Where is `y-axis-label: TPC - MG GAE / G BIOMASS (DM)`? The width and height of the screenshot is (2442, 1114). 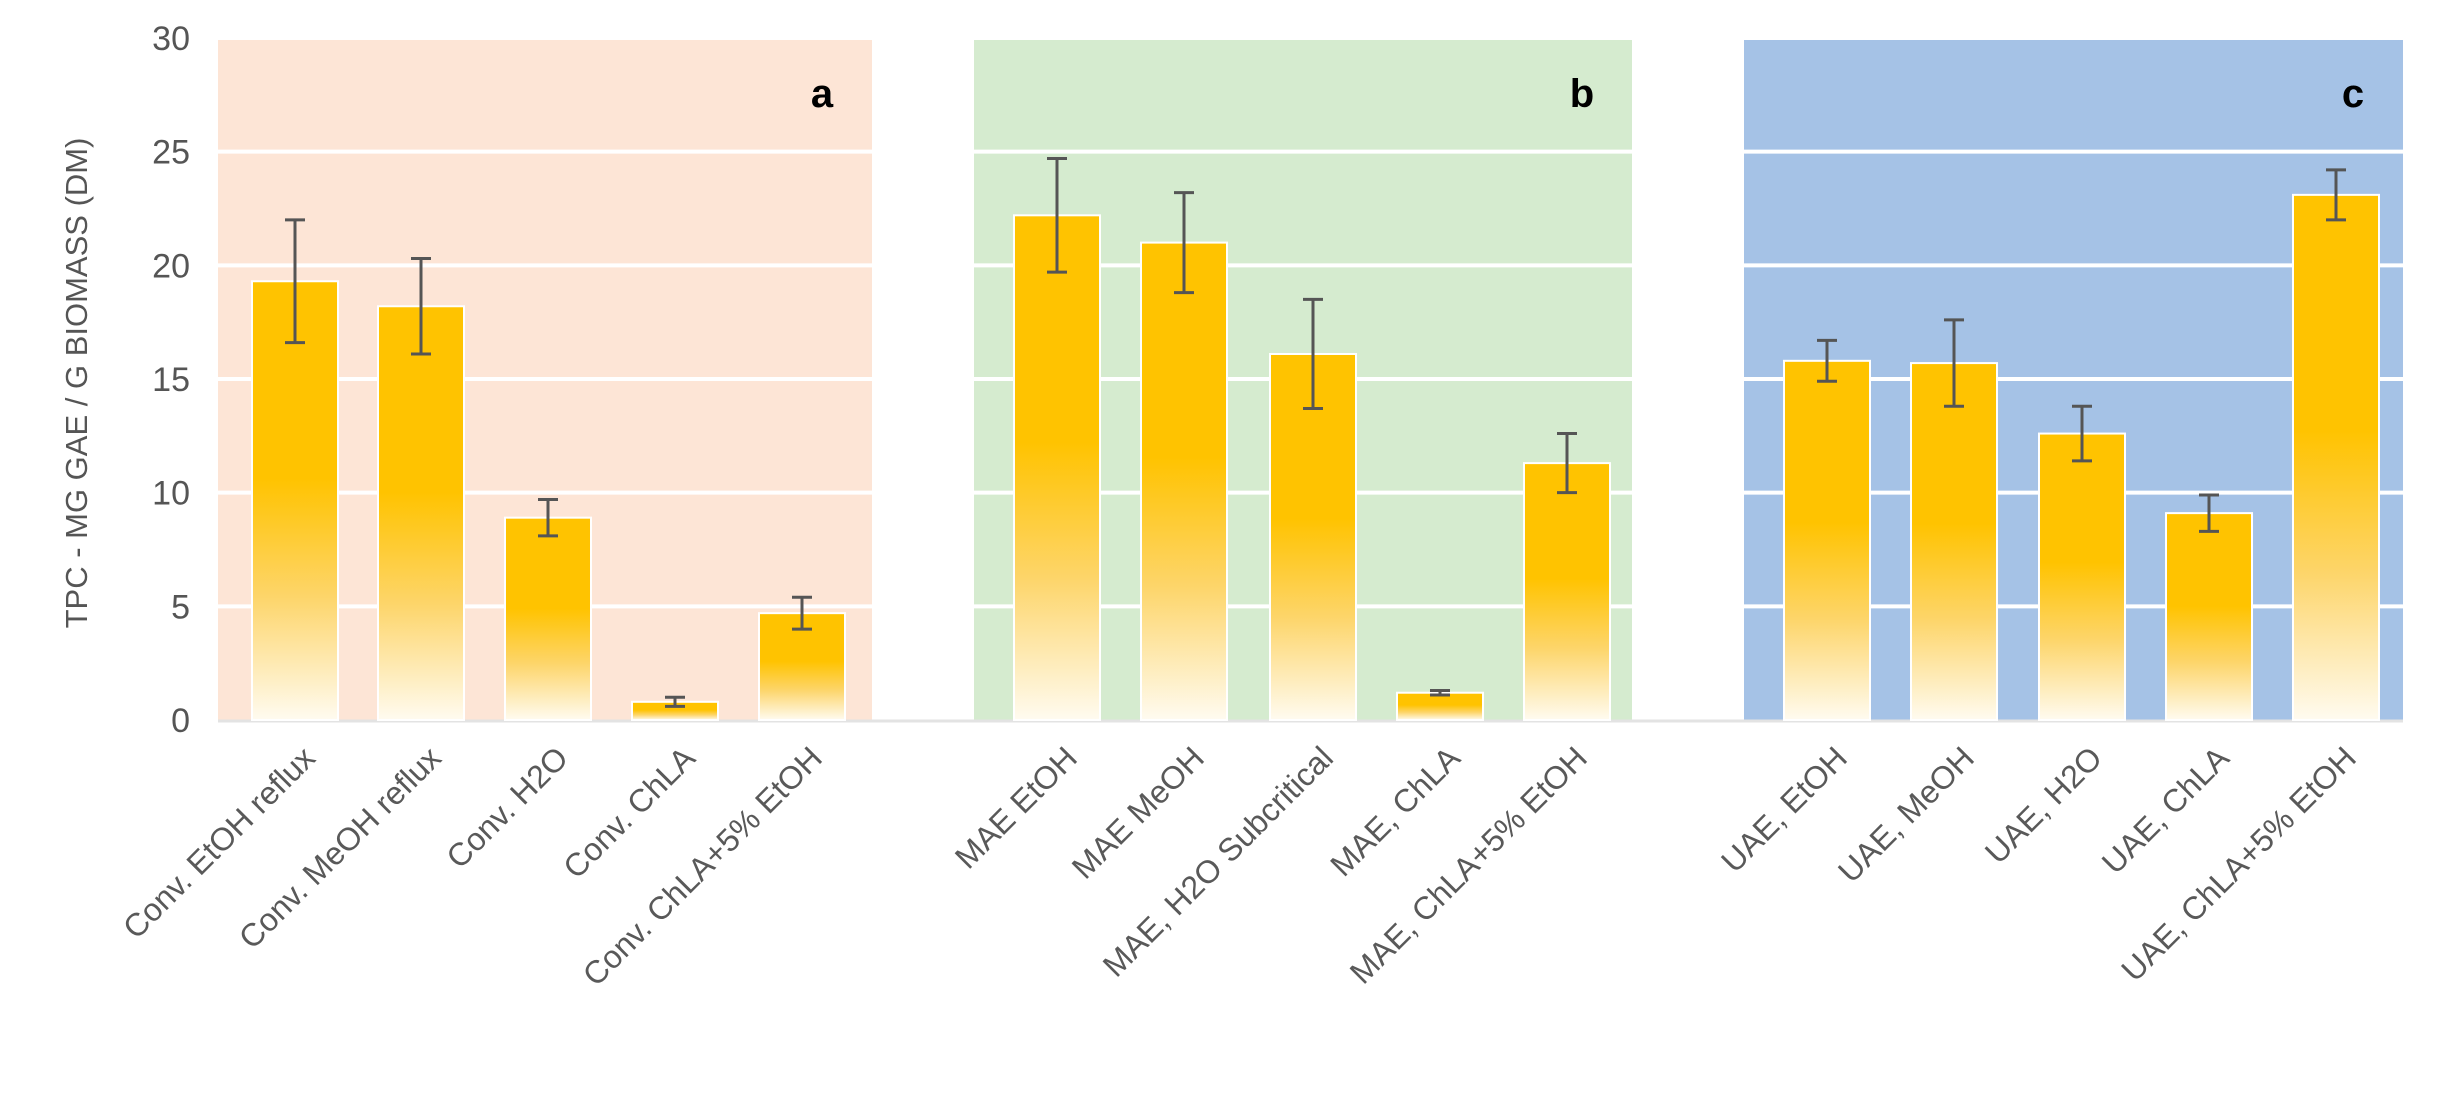 y-axis-label: TPC - MG GAE / G BIOMASS (DM) is located at coordinates (76, 383).